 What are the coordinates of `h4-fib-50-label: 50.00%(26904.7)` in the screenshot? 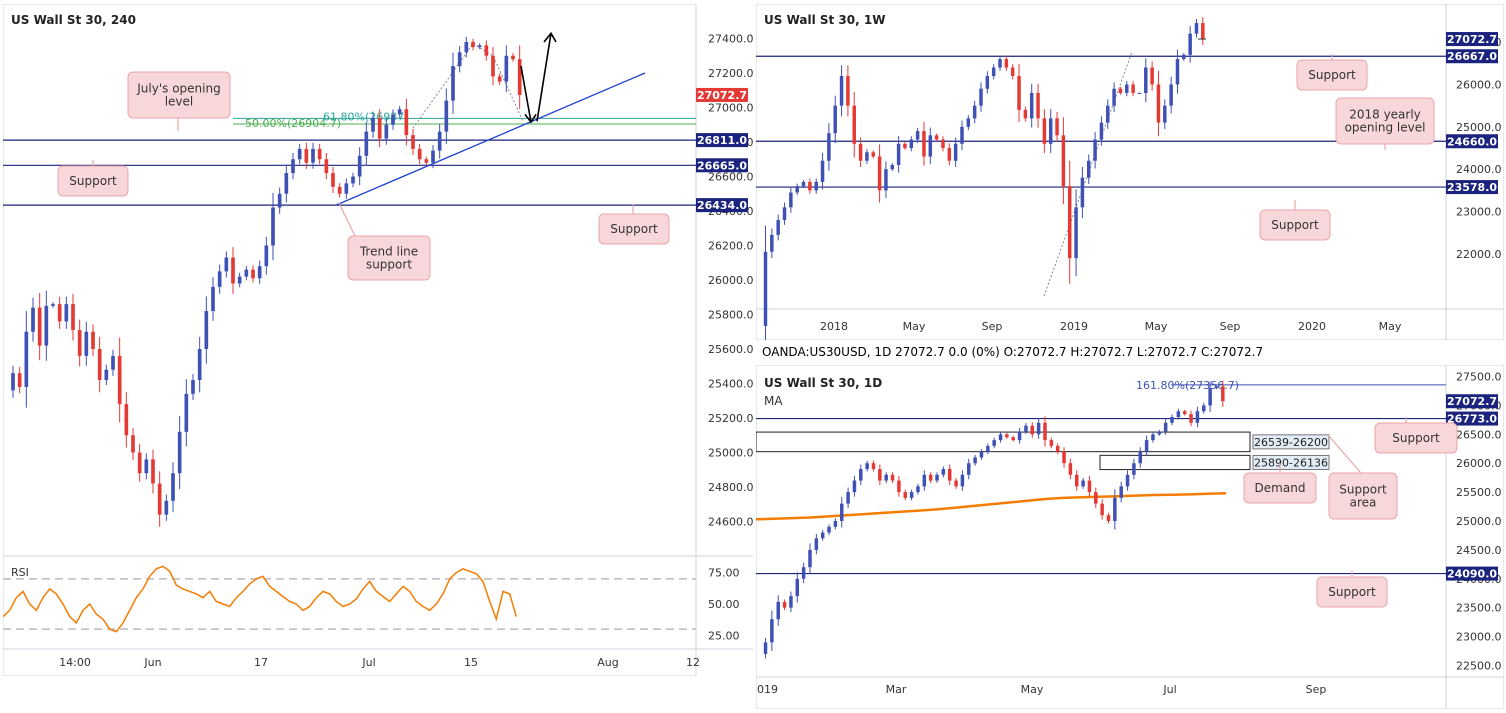 It's located at (293, 123).